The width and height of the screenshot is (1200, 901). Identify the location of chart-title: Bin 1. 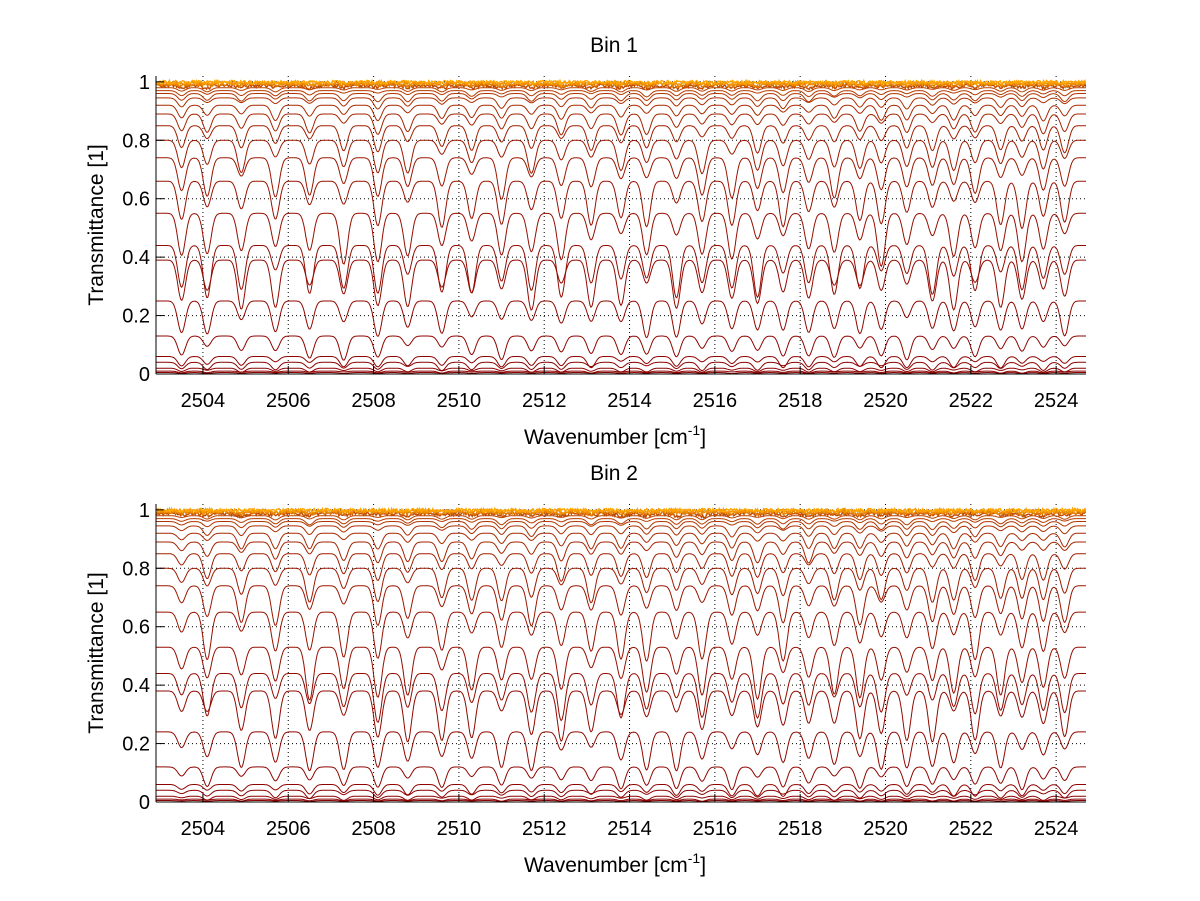
(614, 45).